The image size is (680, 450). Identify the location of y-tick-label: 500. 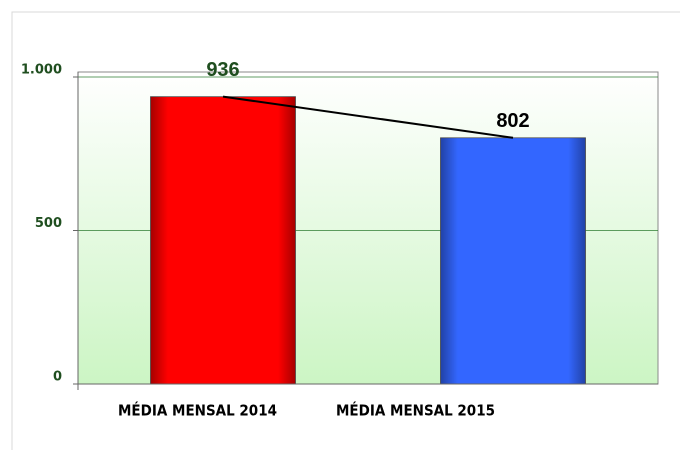
(48, 223).